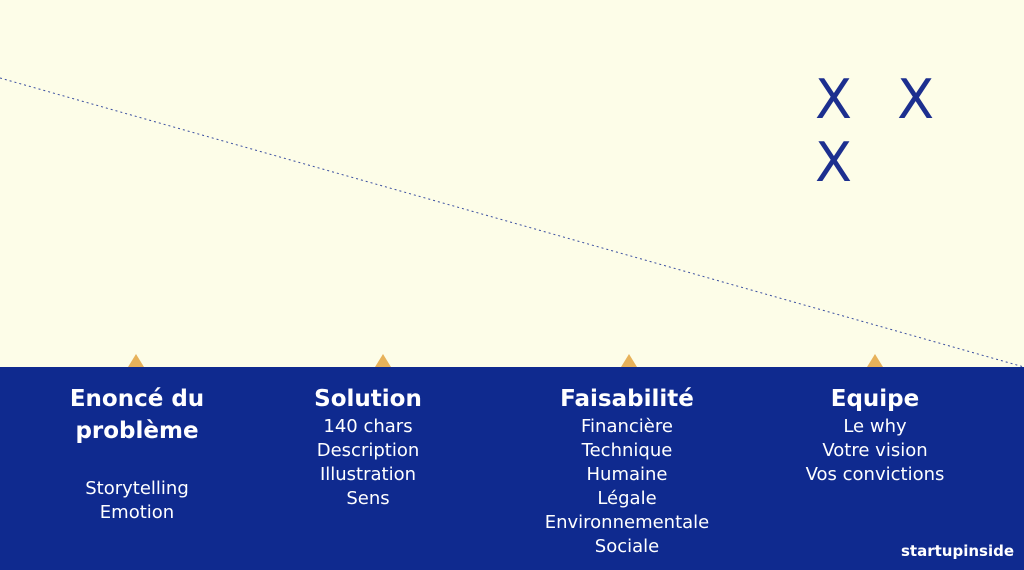  What do you see at coordinates (368, 474) in the screenshot?
I see `list-item: Illustration` at bounding box center [368, 474].